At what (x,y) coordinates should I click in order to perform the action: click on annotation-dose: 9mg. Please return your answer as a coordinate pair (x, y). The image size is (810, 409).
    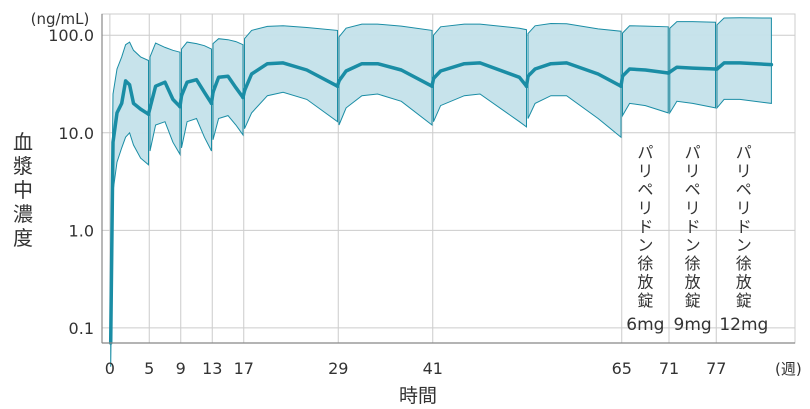
    Looking at the image, I should click on (693, 325).